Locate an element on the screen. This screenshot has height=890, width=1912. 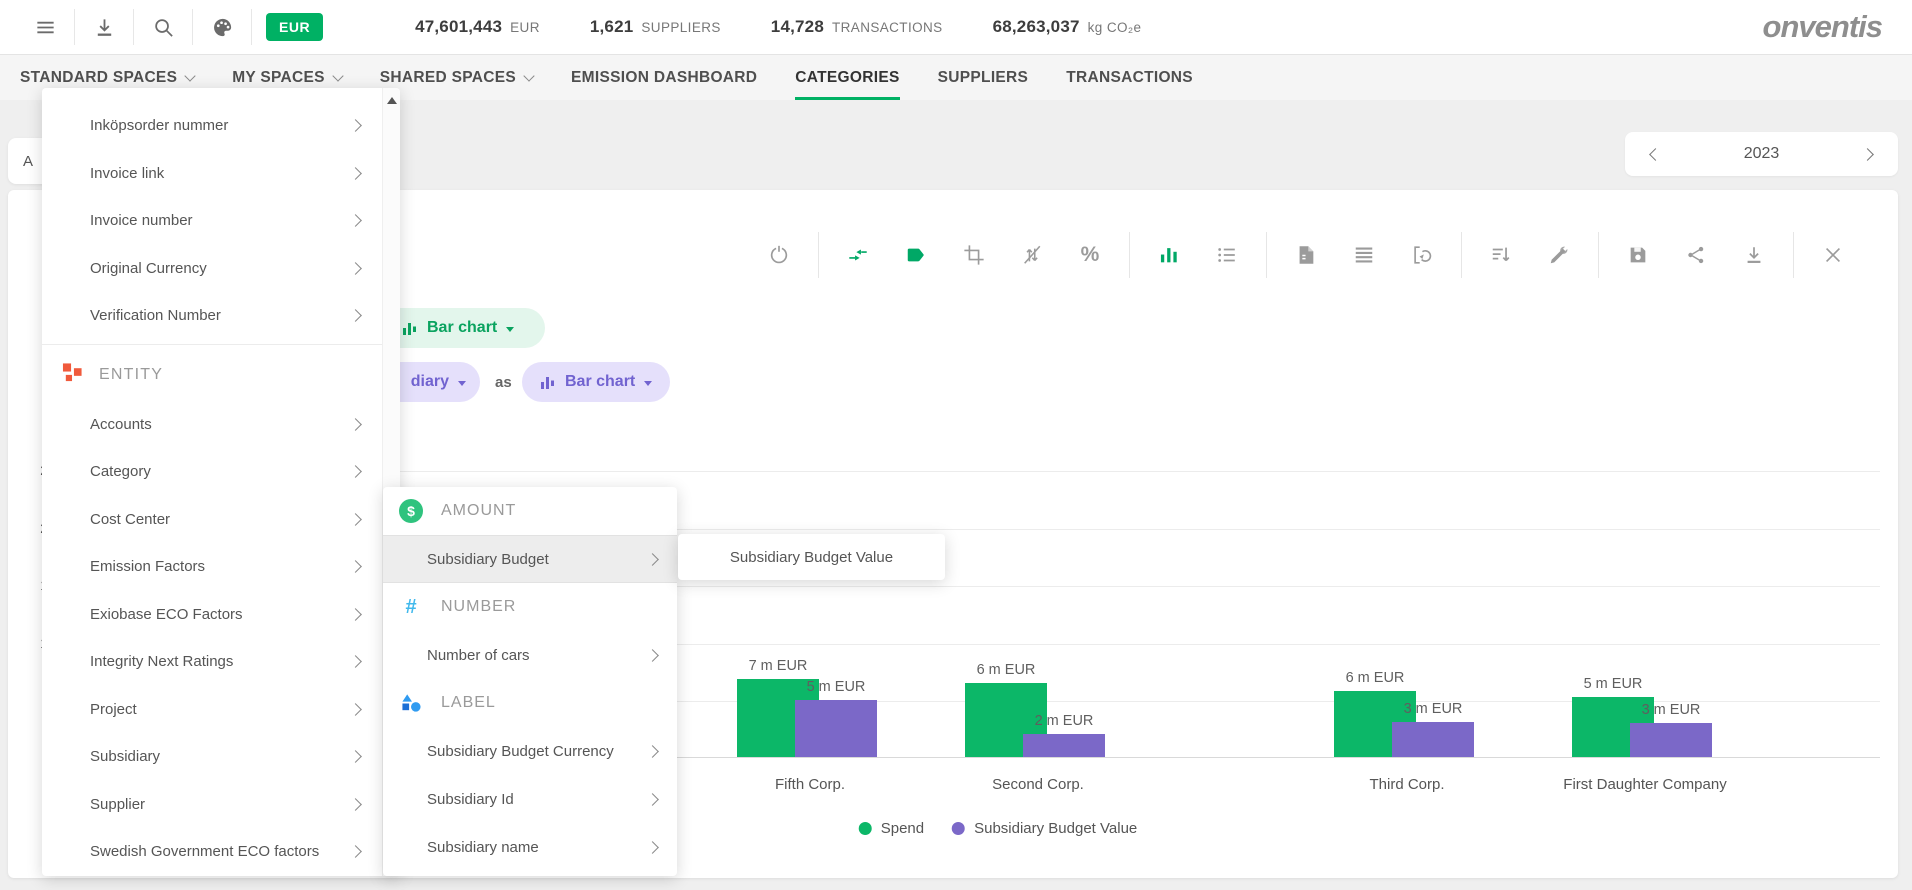
menu-item-original-currency: Original Currency is located at coordinates (212, 269).